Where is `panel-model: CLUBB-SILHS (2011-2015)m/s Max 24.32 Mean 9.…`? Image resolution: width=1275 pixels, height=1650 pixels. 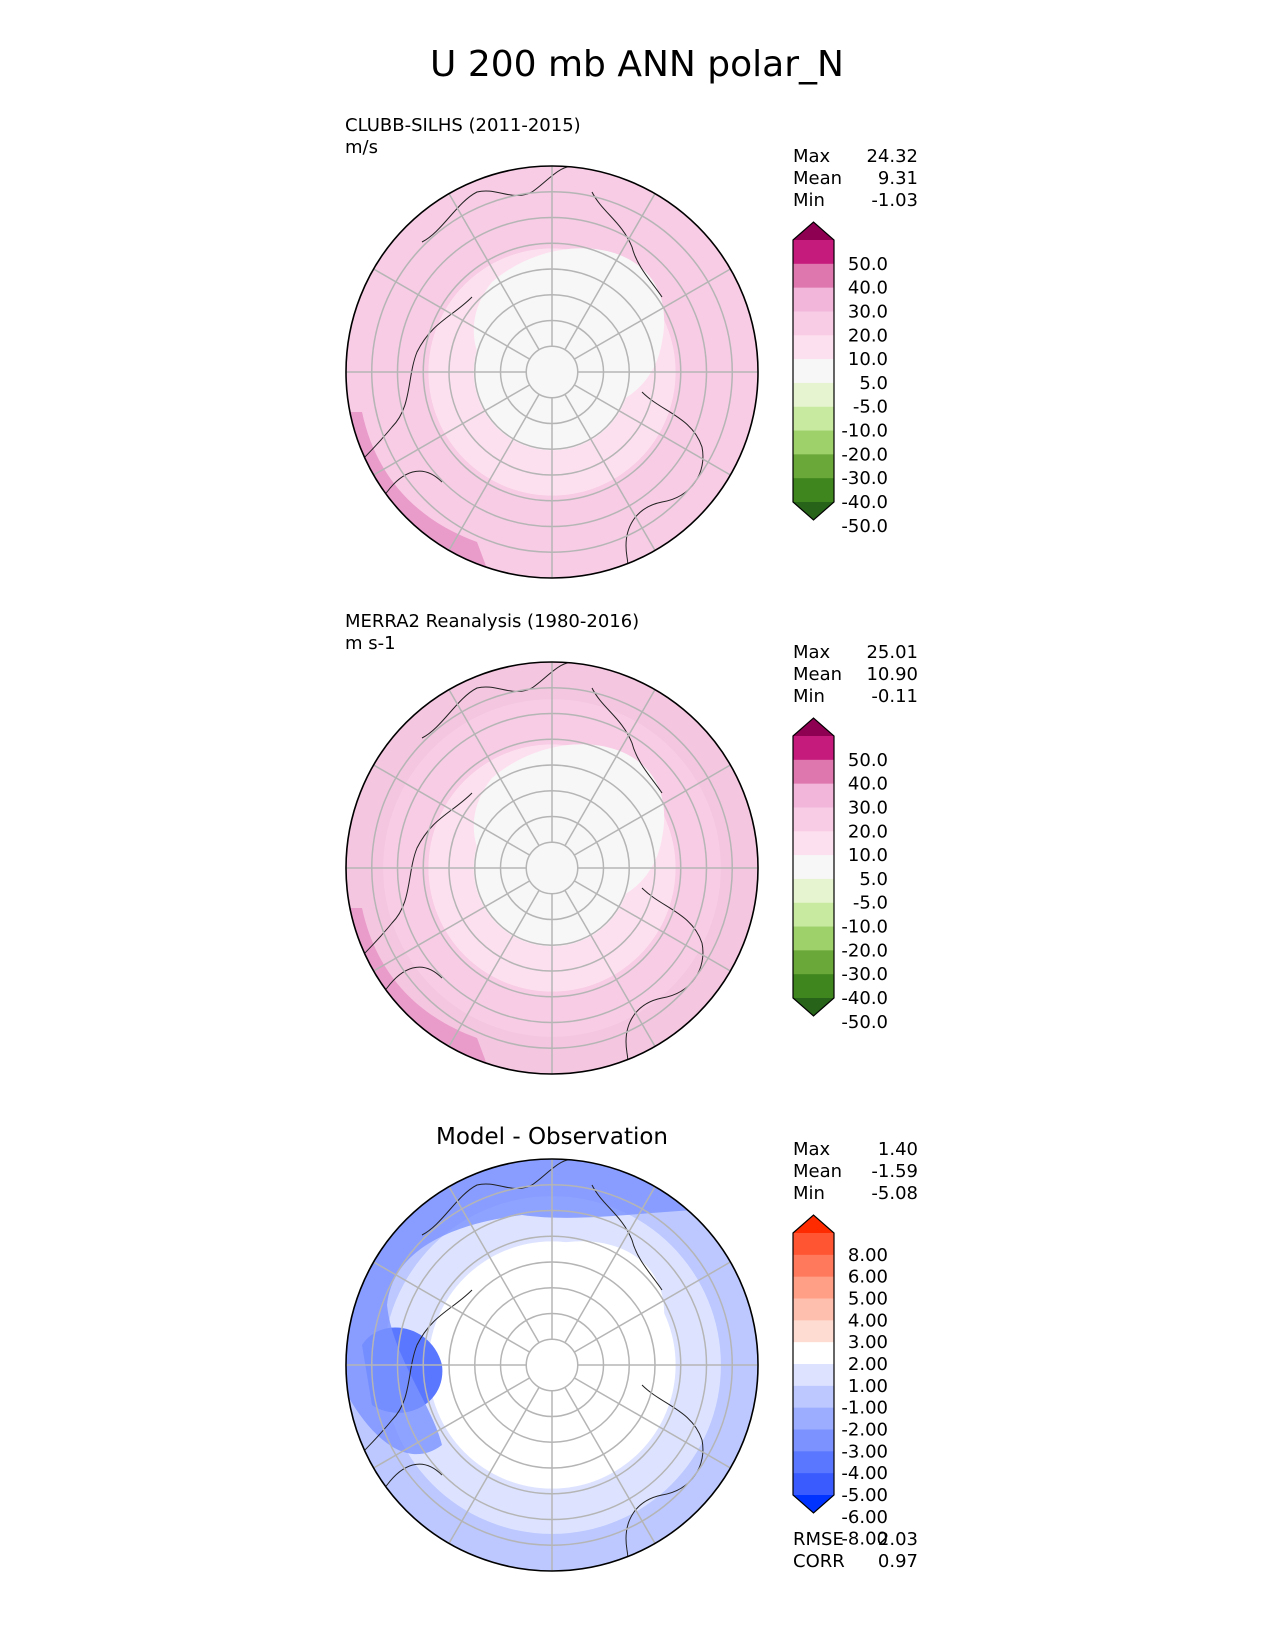 panel-model: CLUBB-SILHS (2011-2015)m/s Max 24.32 Mean 9.… is located at coordinates (631, 347).